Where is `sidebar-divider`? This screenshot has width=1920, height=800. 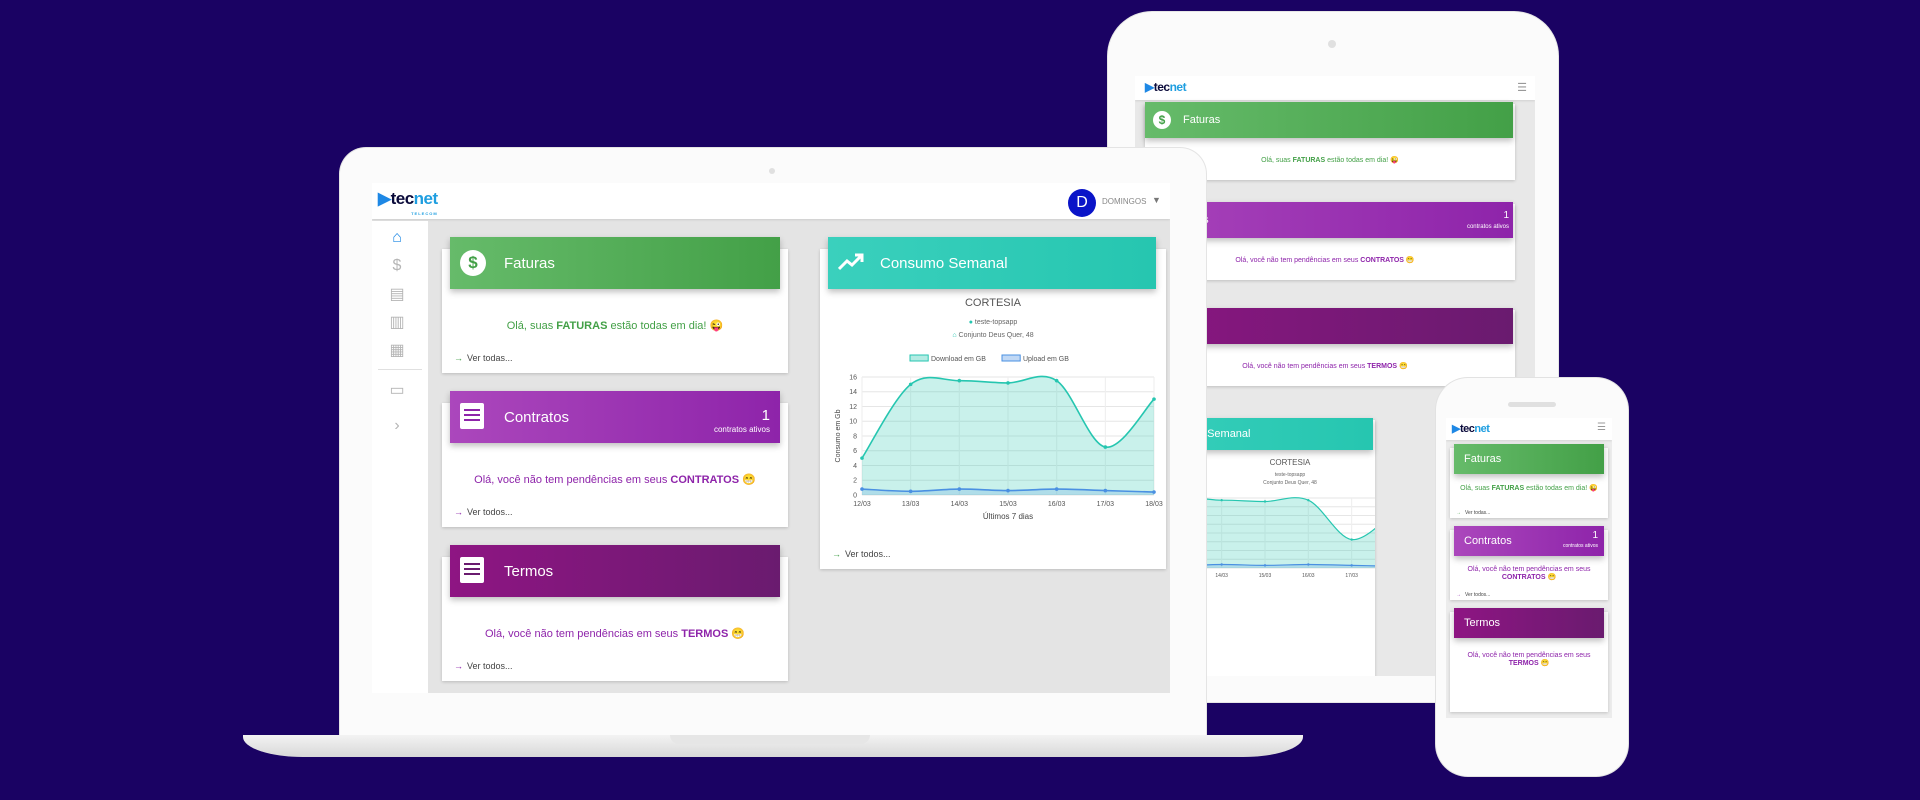
sidebar-divider is located at coordinates (400, 369).